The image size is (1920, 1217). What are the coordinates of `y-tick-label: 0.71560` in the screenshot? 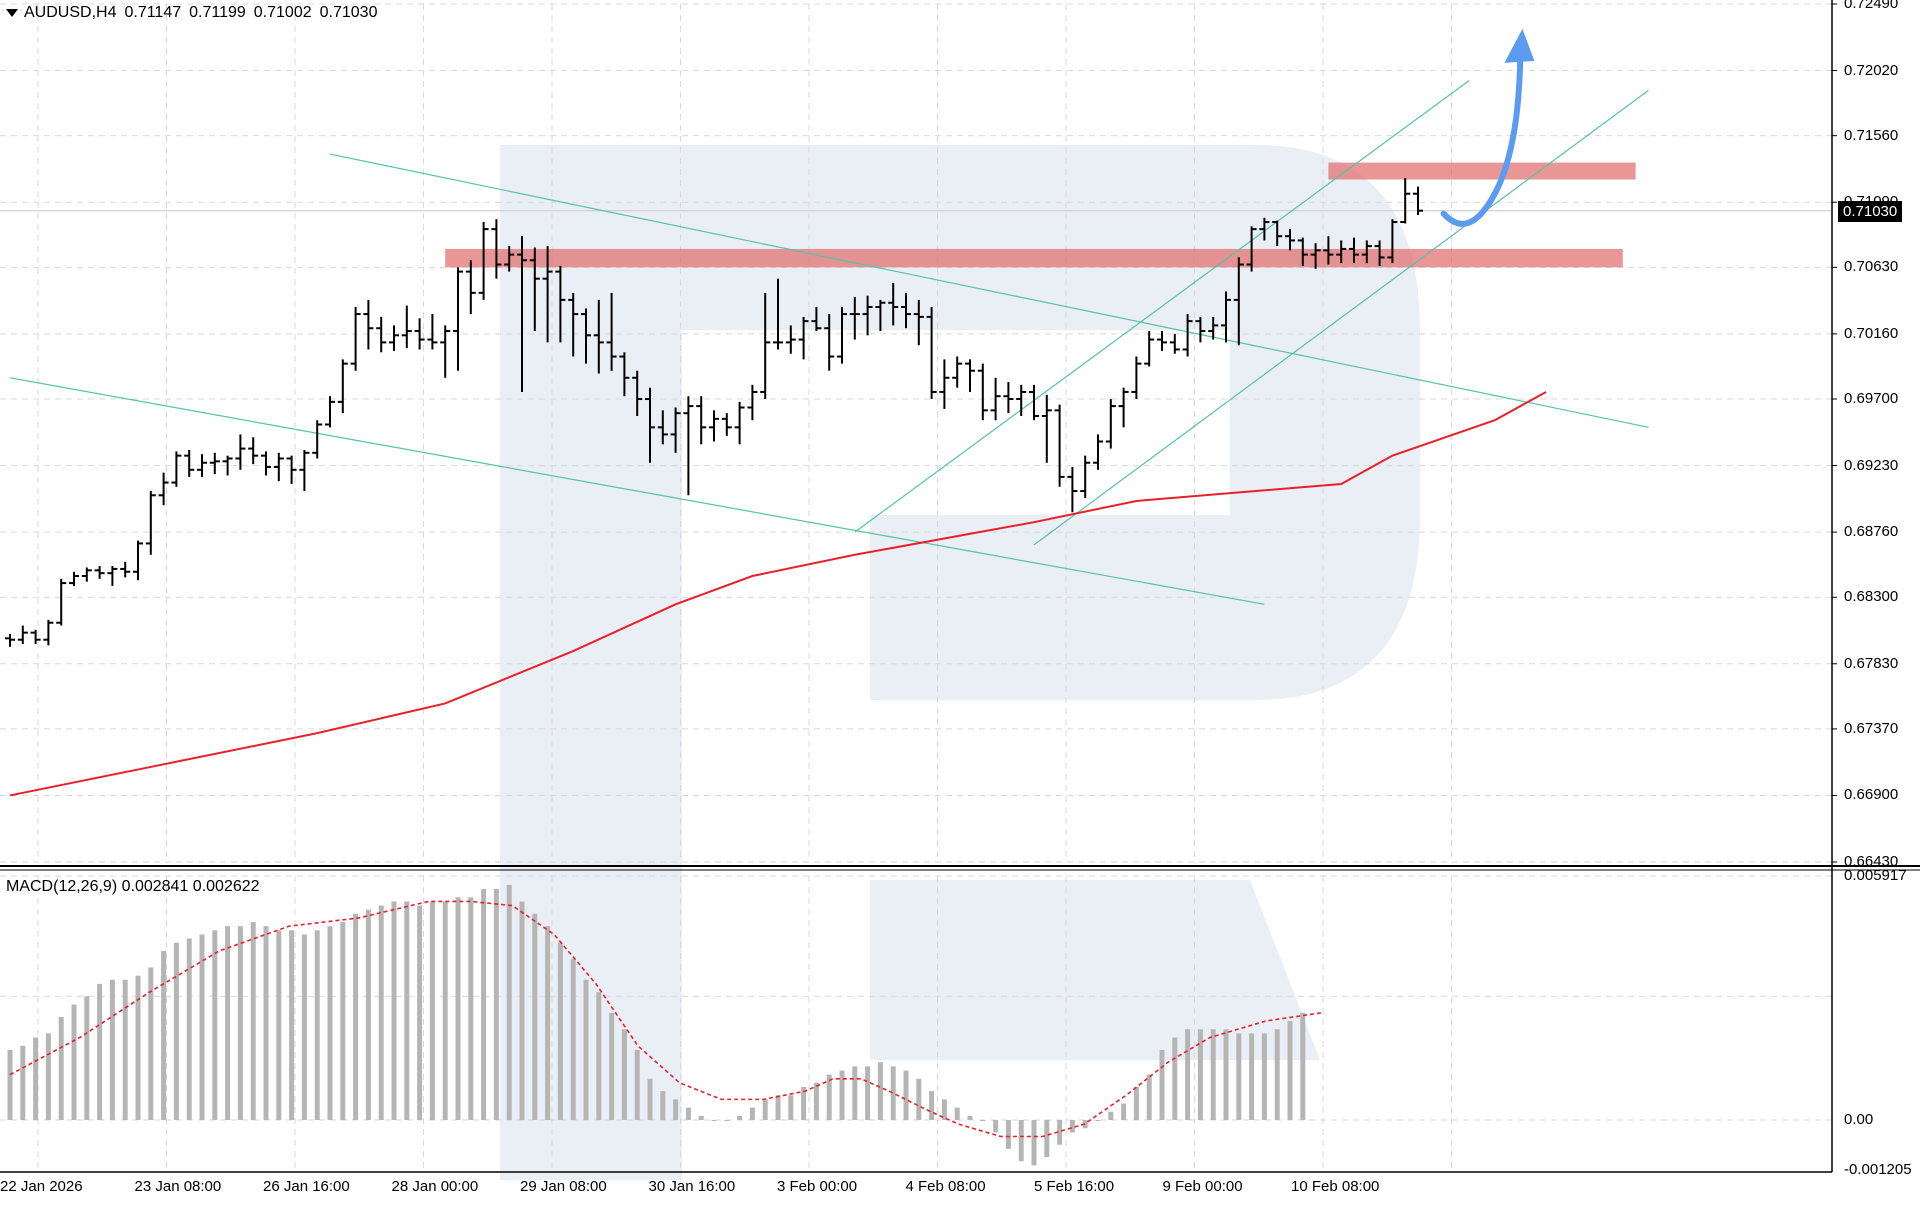 It's located at (1871, 135).